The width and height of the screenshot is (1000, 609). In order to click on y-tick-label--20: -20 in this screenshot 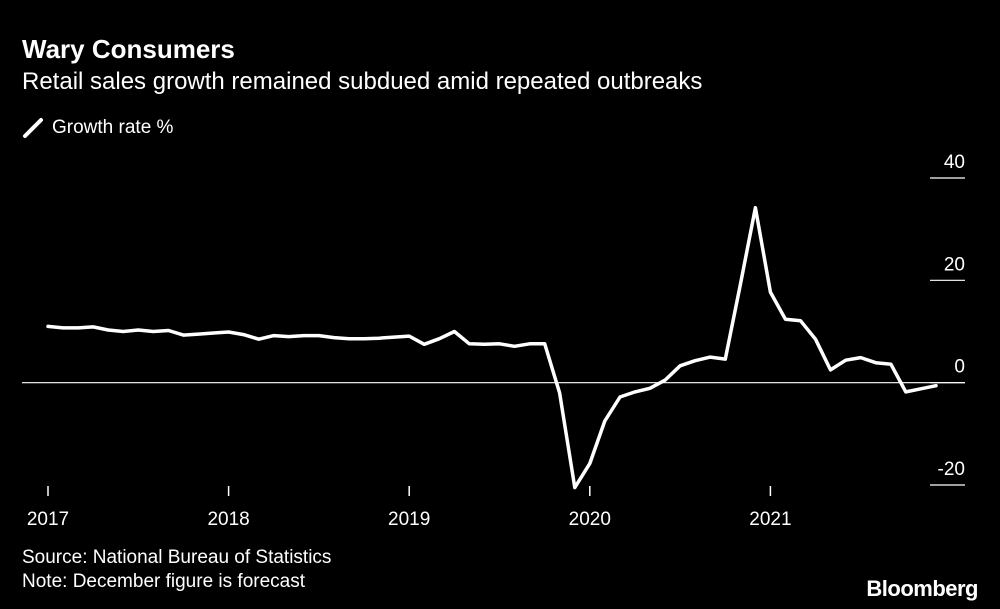, I will do `click(951, 469)`.